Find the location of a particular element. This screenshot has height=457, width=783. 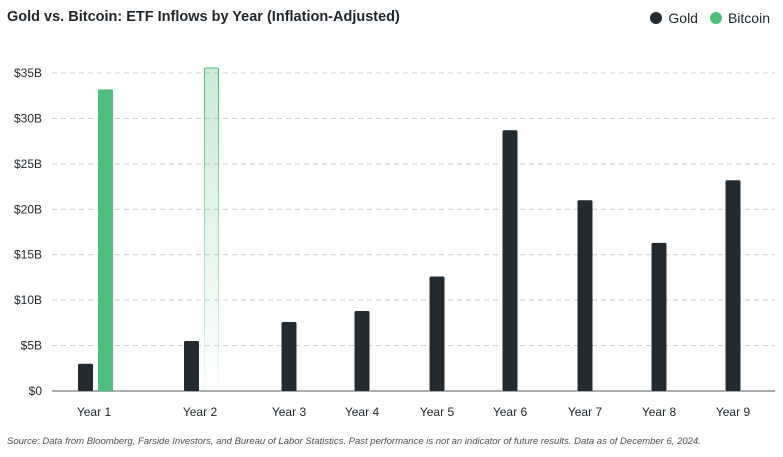

y-tick-label: $30B is located at coordinates (28, 118).